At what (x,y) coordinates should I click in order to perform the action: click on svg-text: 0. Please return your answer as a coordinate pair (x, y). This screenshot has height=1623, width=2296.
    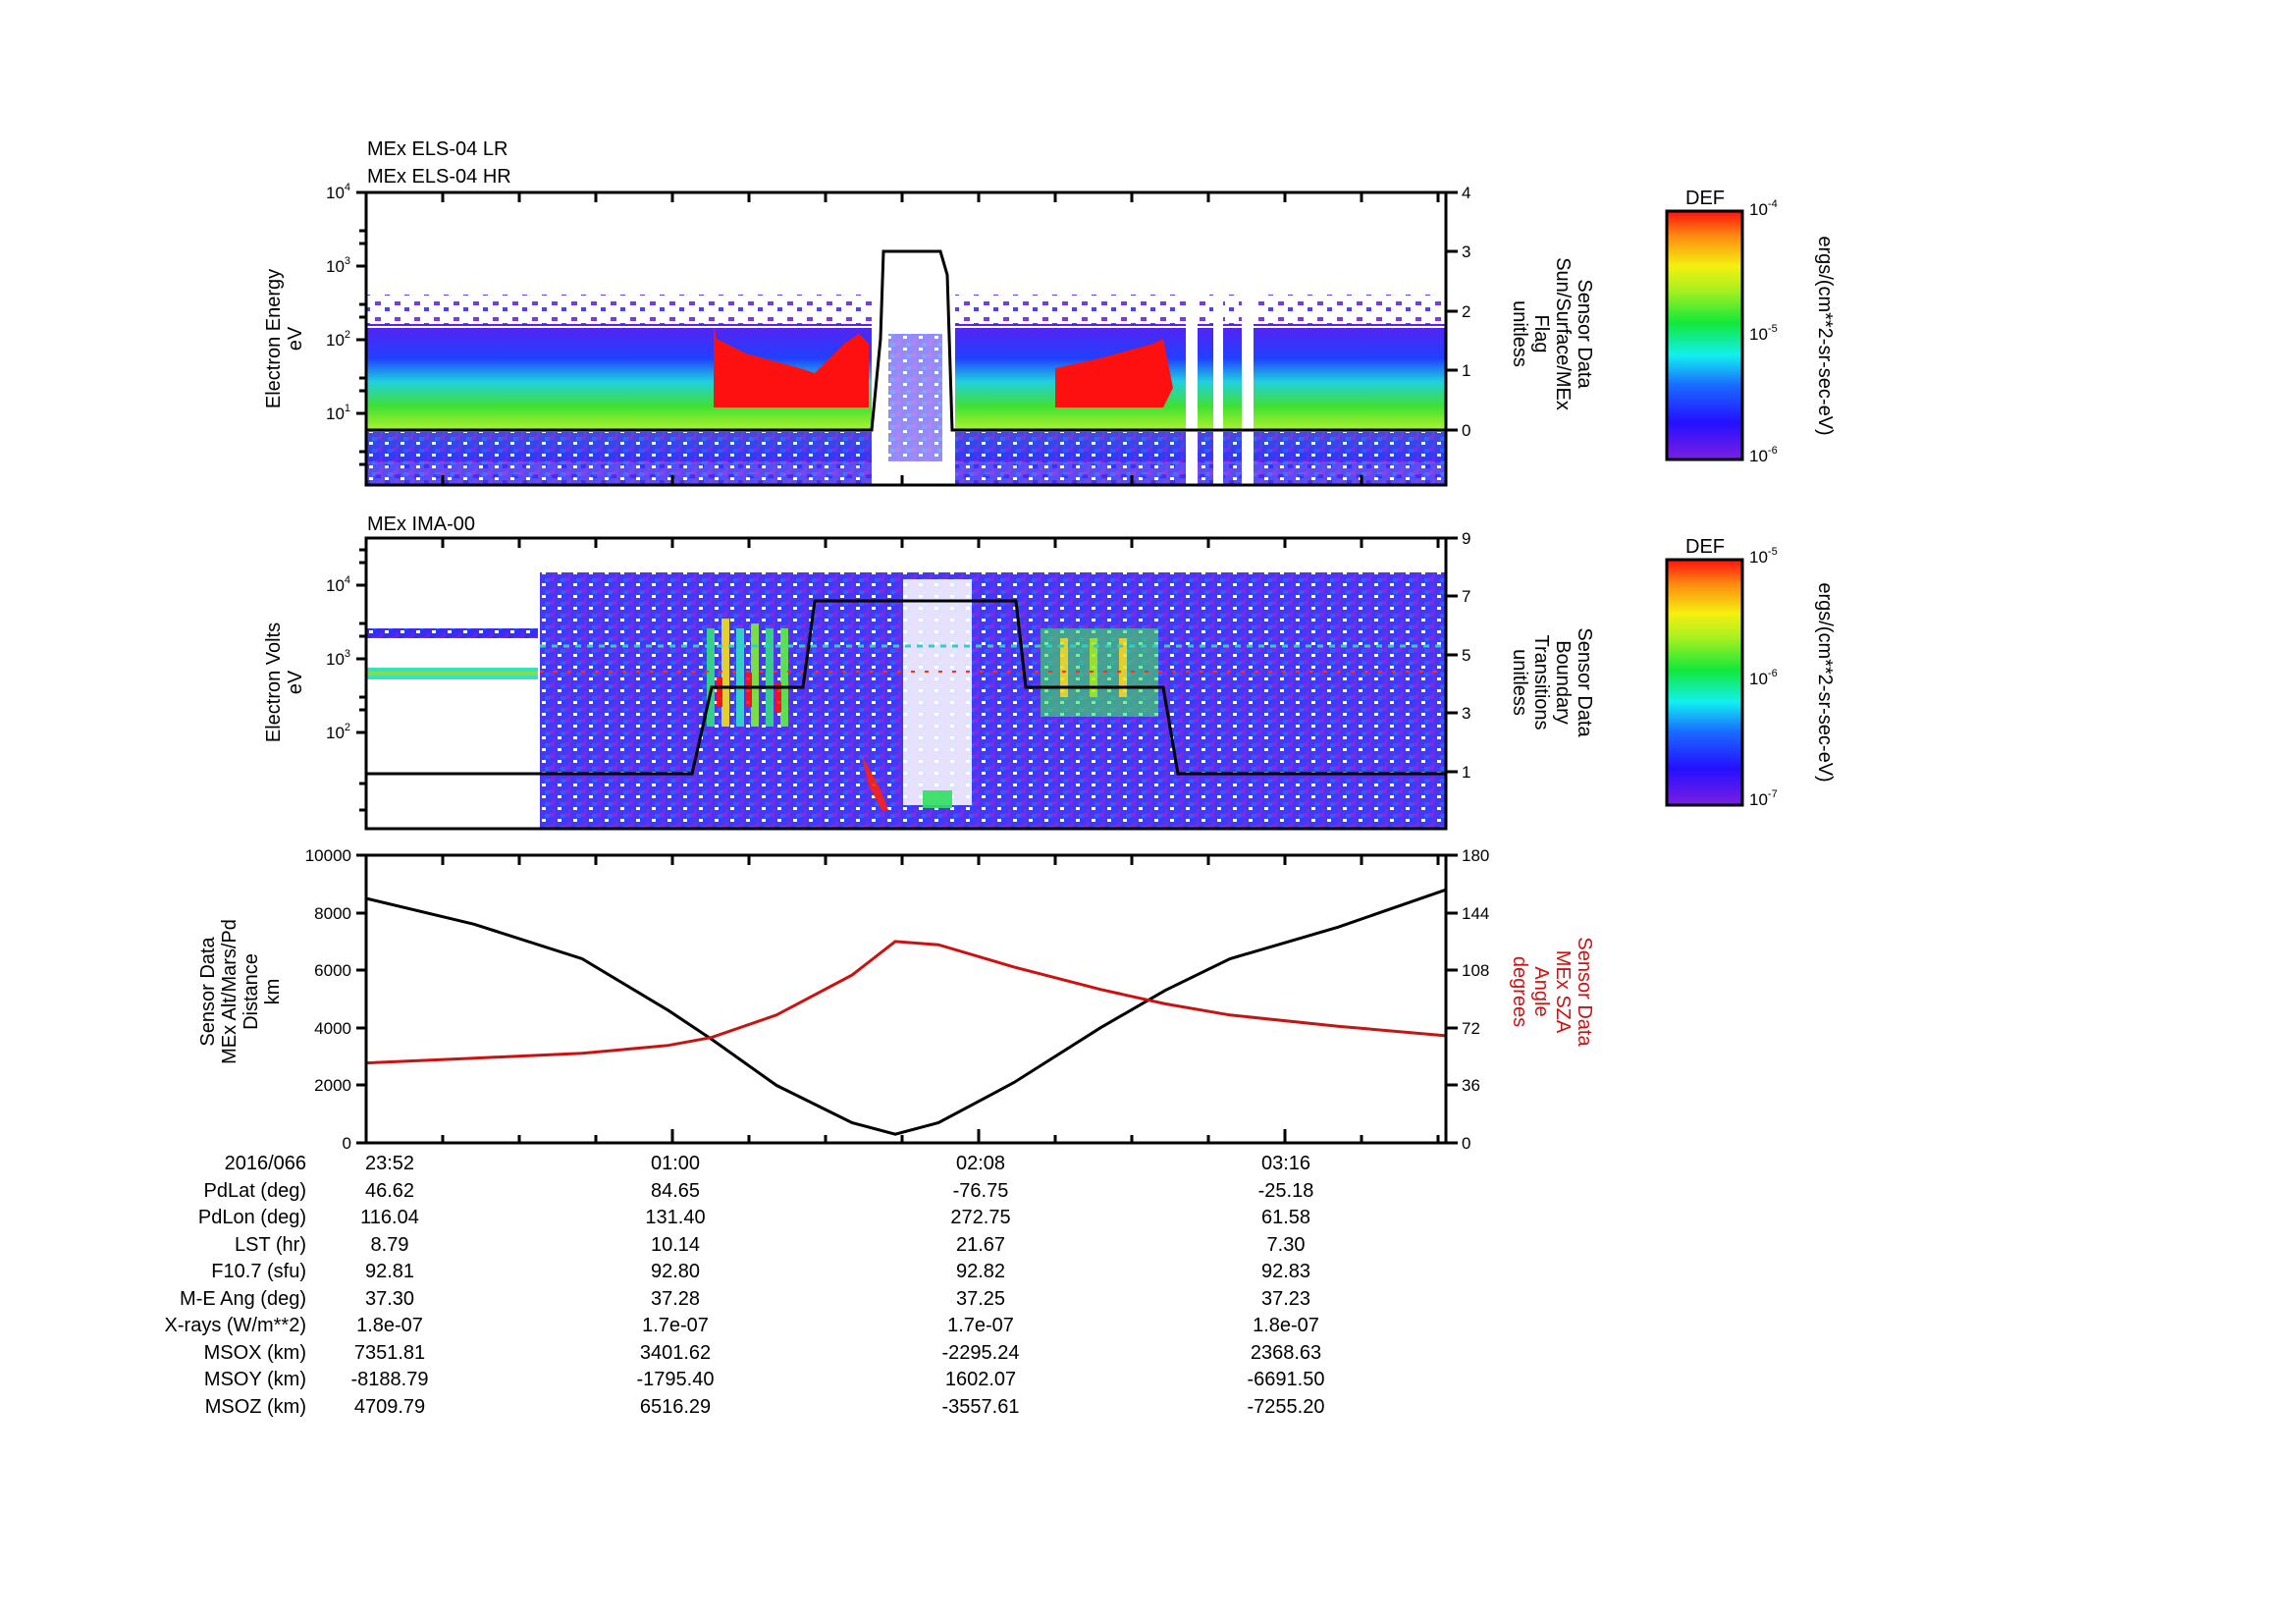
    Looking at the image, I should click on (1466, 431).